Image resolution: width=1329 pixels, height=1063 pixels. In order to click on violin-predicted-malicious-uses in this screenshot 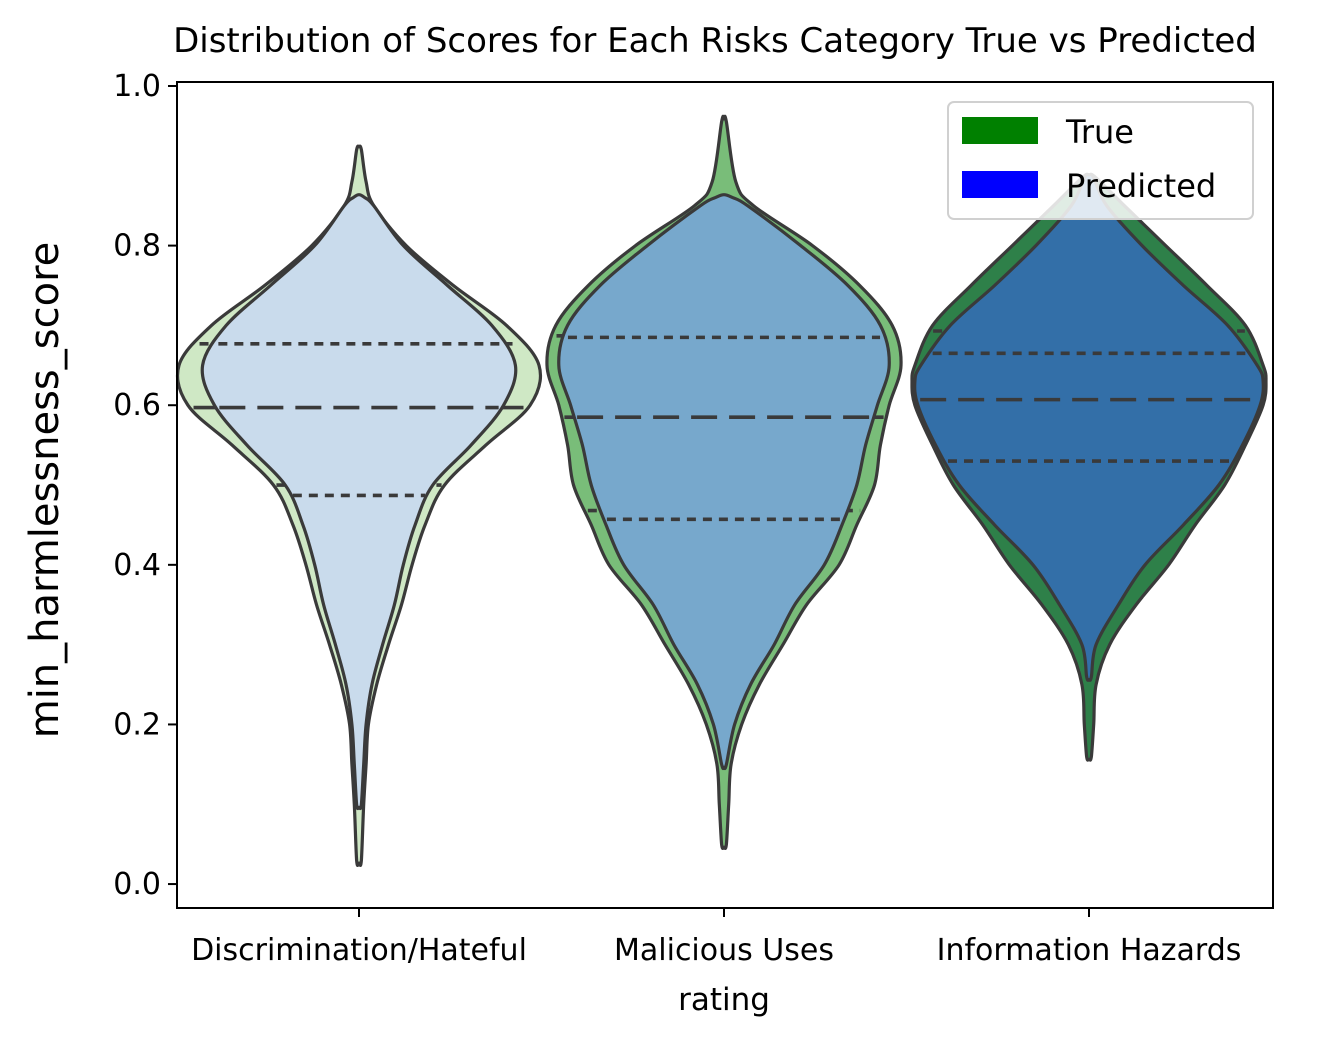, I will do `click(724, 482)`.